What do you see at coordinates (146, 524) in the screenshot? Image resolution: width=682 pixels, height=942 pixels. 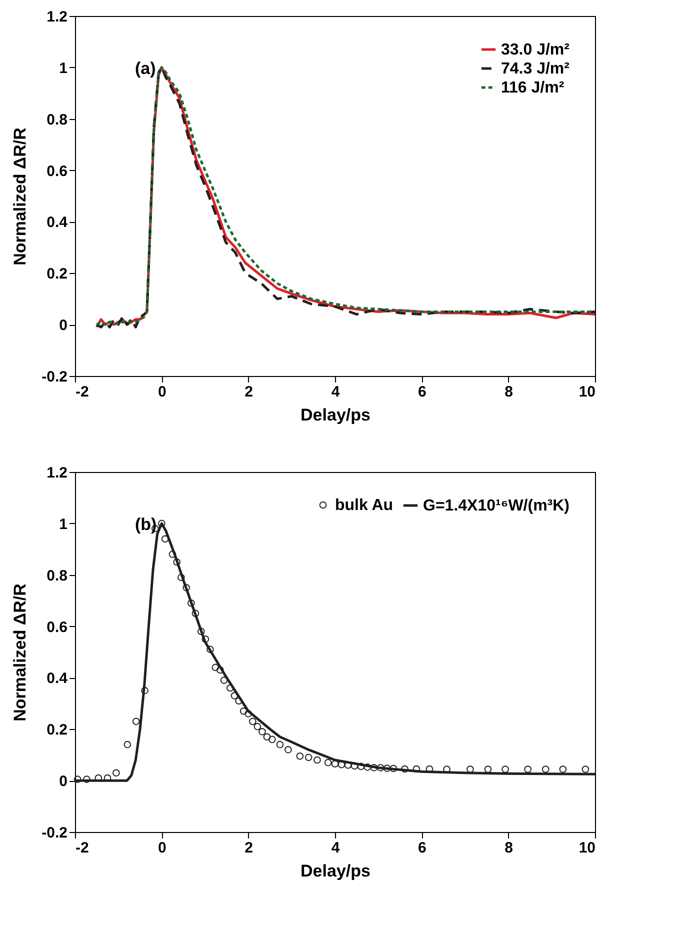 I see `annotation: (b)` at bounding box center [146, 524].